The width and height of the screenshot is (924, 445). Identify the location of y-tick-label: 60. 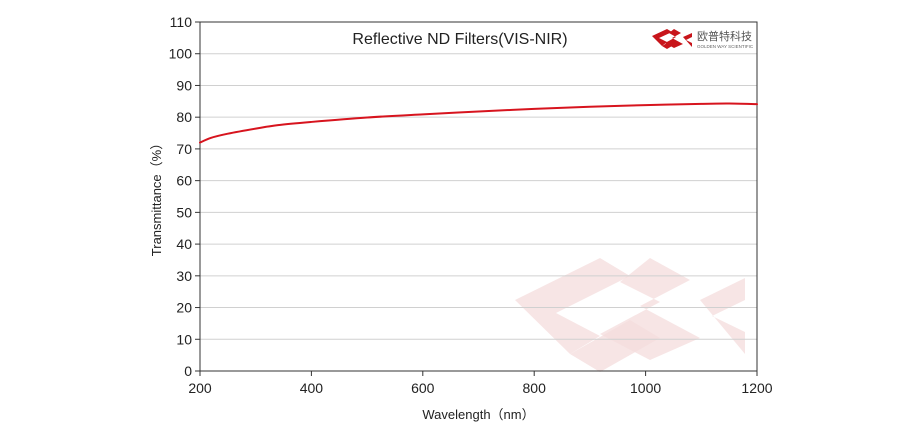
(184, 181).